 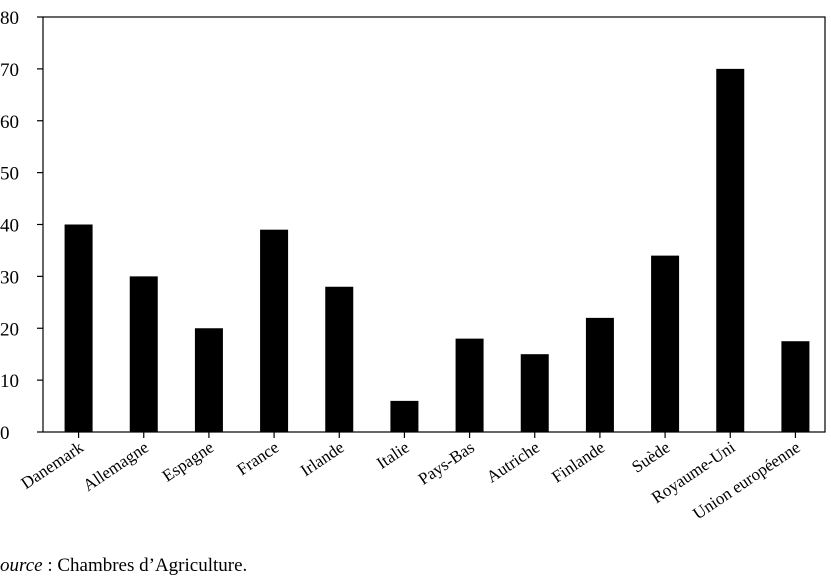 I want to click on y-tick-label: 20, so click(x=9, y=329).